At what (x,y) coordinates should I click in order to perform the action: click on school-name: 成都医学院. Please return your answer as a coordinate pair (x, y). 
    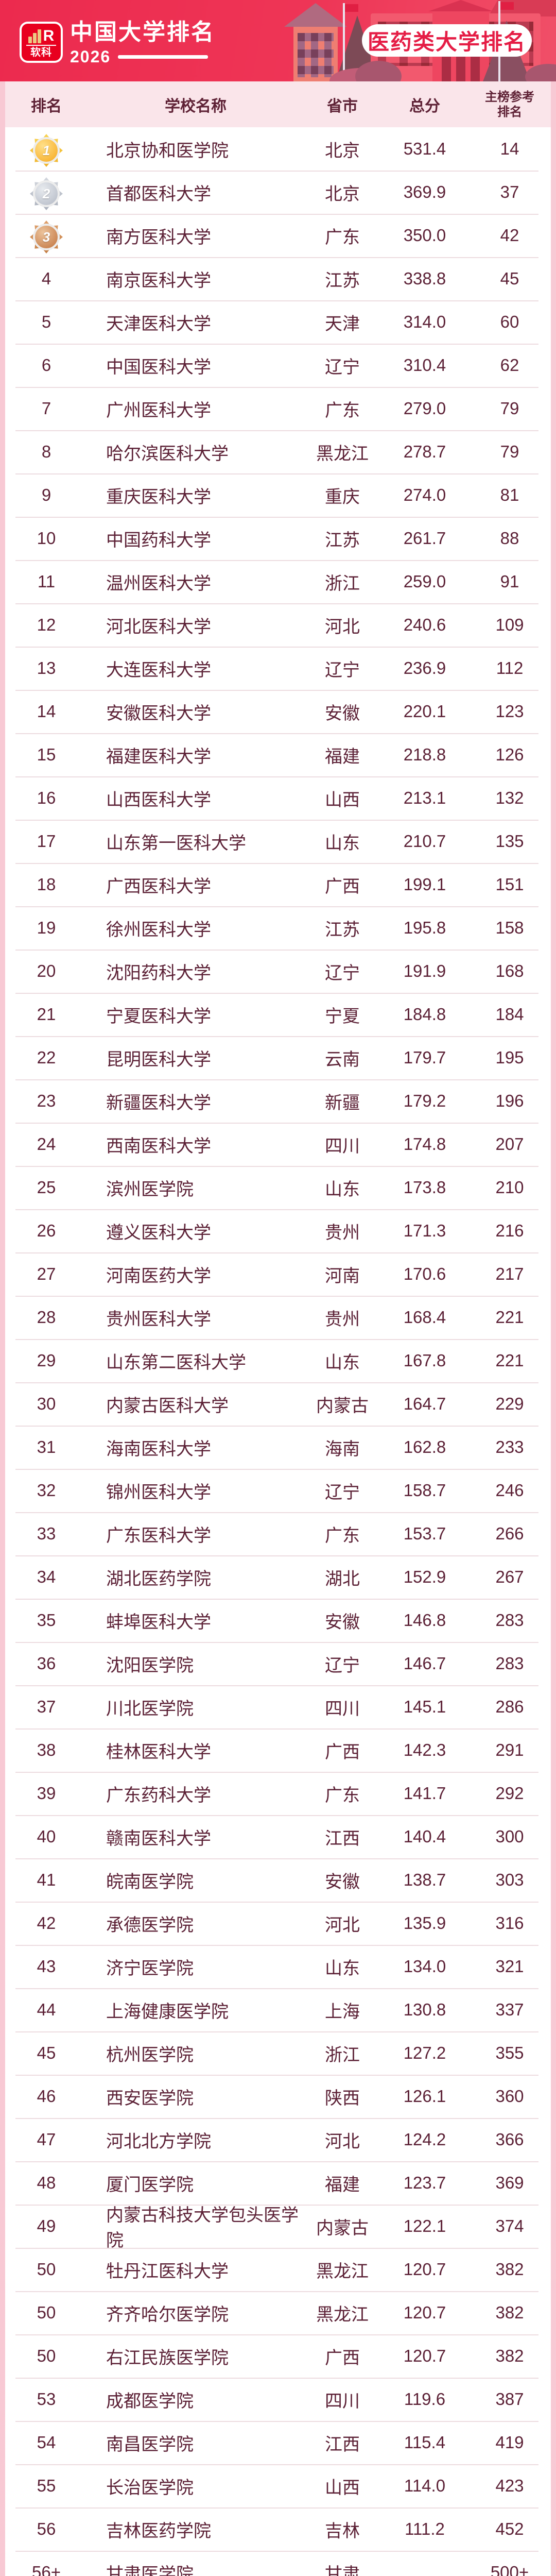
    Looking at the image, I should click on (150, 2401).